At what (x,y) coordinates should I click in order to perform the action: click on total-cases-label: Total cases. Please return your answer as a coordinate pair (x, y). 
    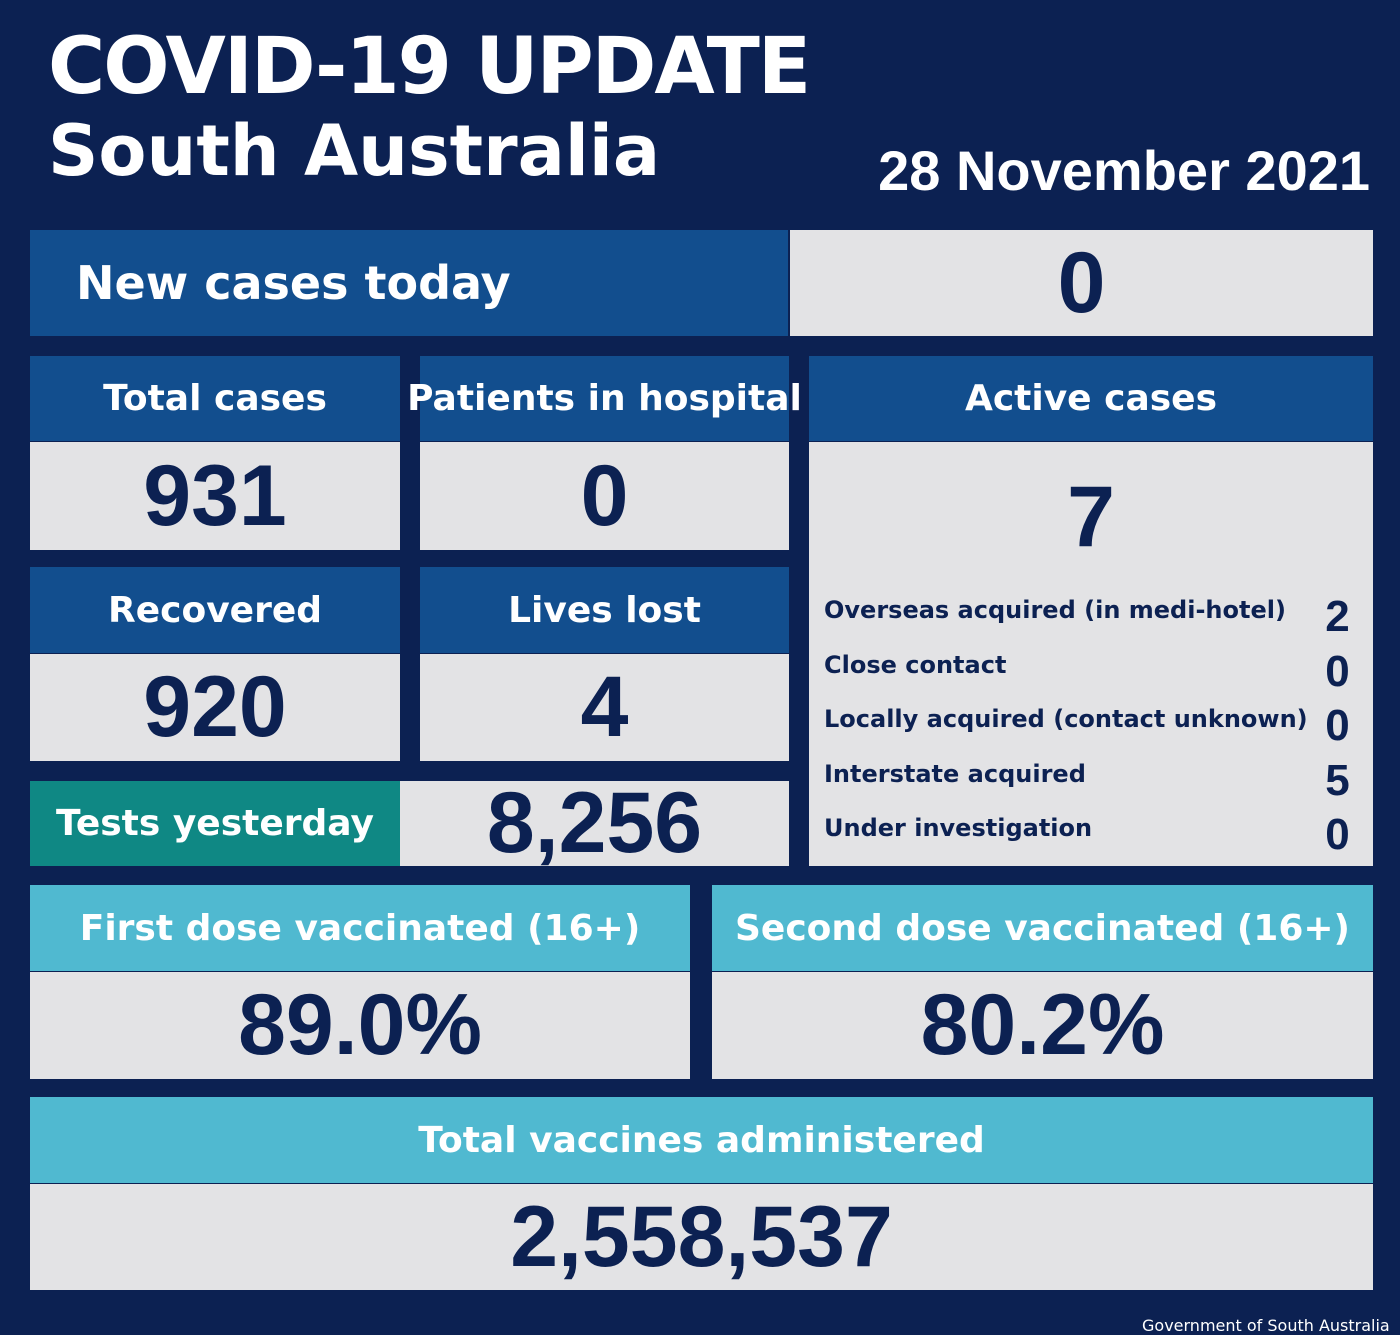
    Looking at the image, I should click on (215, 398).